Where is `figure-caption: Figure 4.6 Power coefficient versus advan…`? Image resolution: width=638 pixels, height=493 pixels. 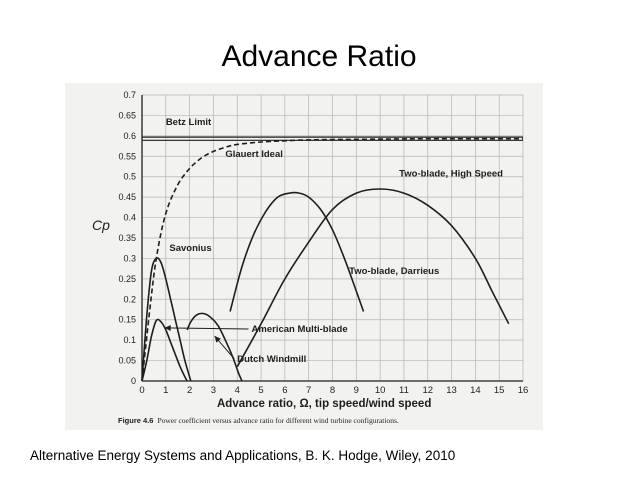
figure-caption: Figure 4.6 Power coefficient versus advan… is located at coordinates (258, 420).